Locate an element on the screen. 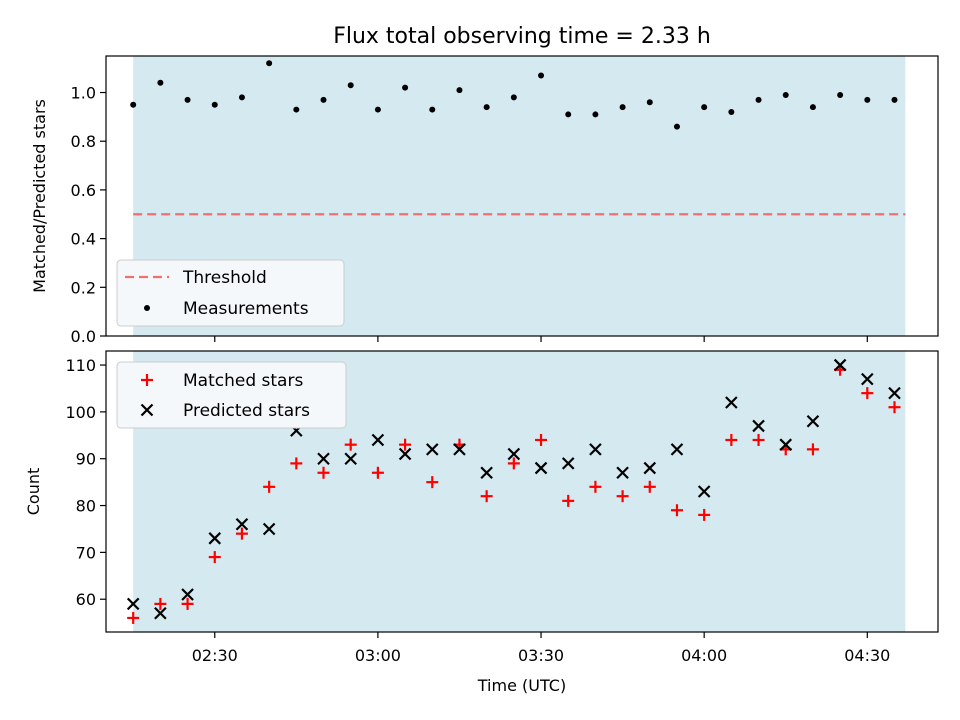 The height and width of the screenshot is (720, 960). y-tick-label: 0.4 is located at coordinates (83, 239).